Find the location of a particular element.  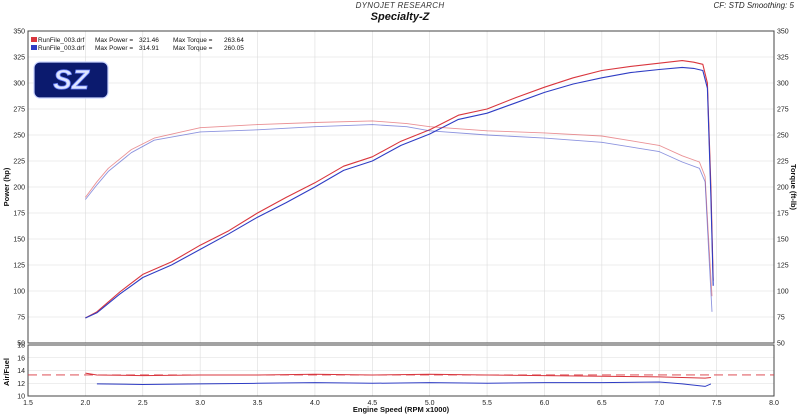

afr-tick-label: 18 is located at coordinates (21, 346).